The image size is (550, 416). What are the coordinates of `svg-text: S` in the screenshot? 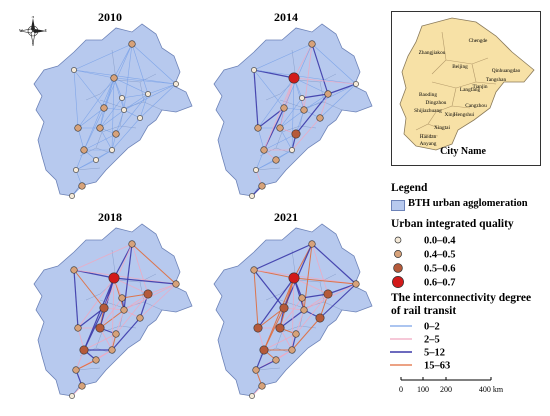 It's located at (33, 44).